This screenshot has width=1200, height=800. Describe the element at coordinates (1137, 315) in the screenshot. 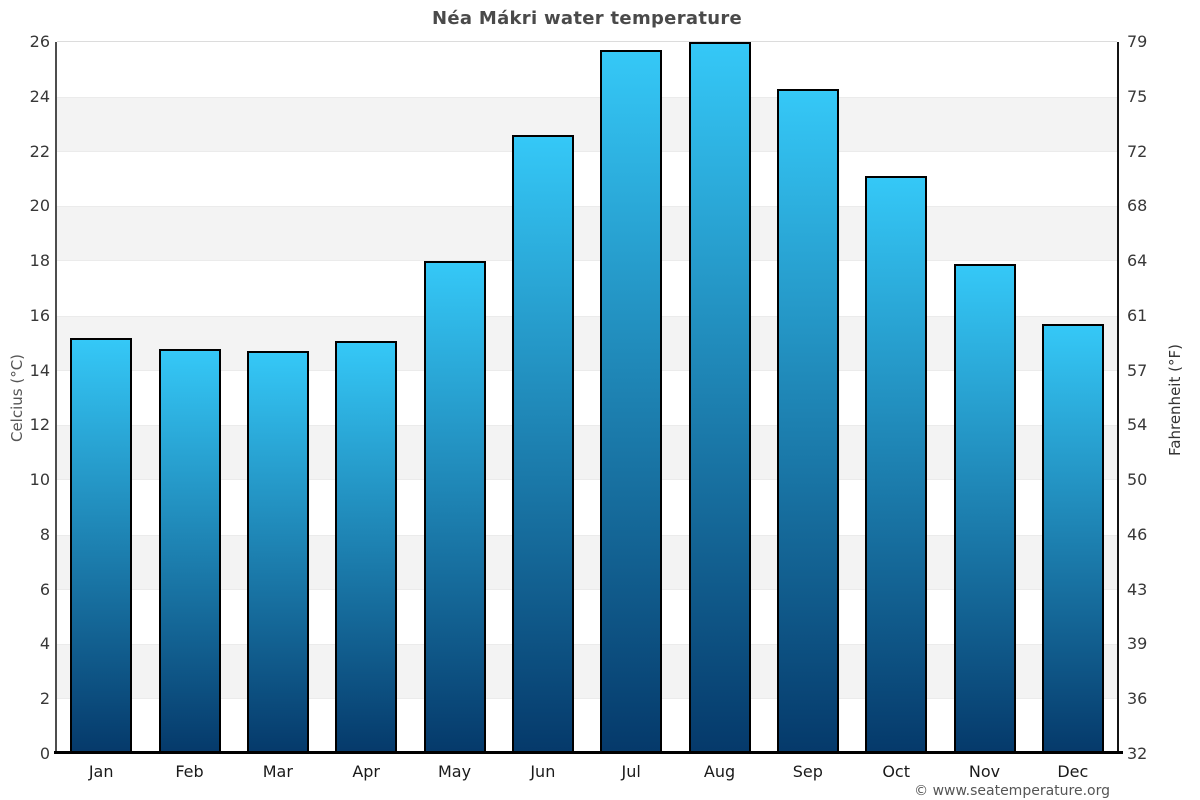

I see `fahrenheit-tick-61: 61` at that location.